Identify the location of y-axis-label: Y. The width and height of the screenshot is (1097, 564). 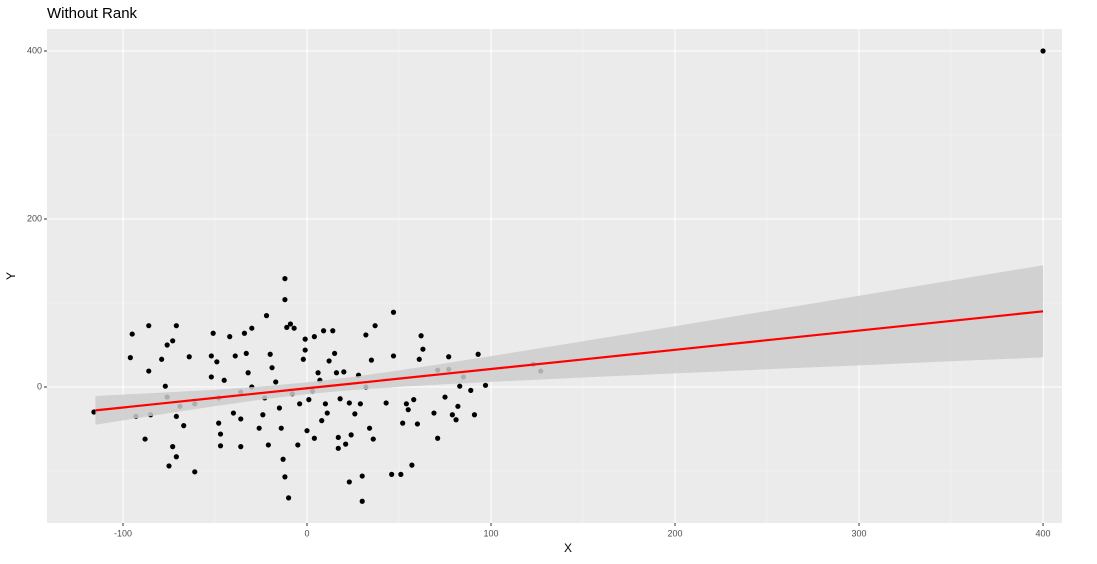
(11, 276).